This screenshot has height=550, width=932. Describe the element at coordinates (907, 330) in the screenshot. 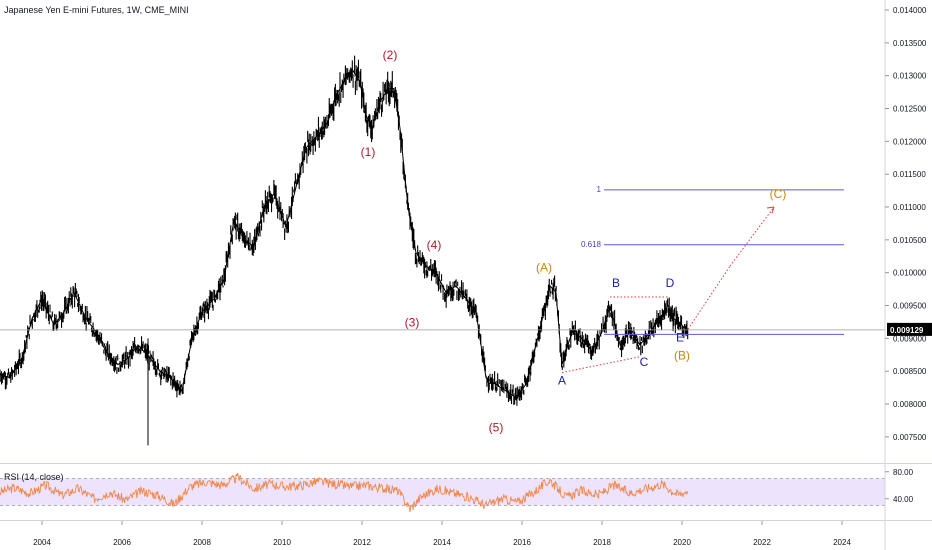

I see `last-price-text: 0.009129` at that location.